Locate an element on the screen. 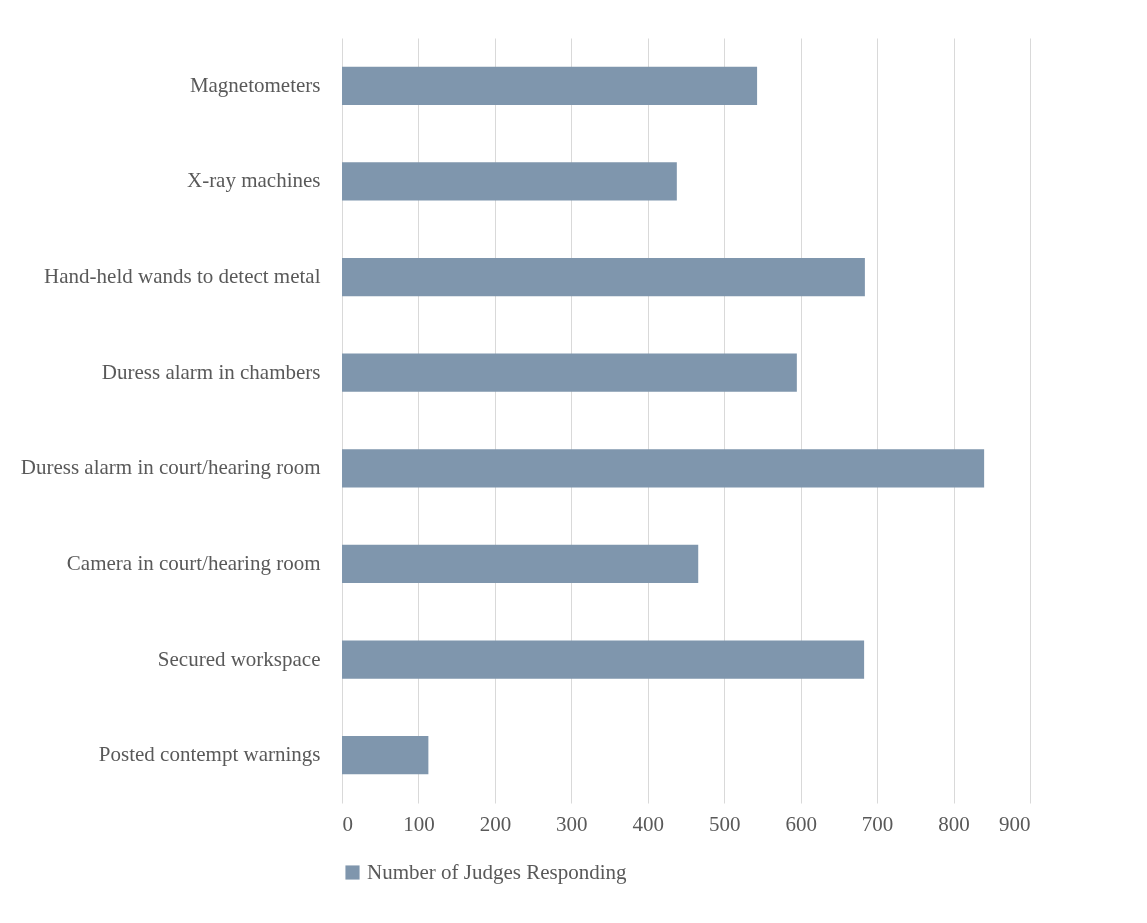 This screenshot has width=1147, height=923. y-tick-label: Posted contempt warnings is located at coordinates (209, 754).